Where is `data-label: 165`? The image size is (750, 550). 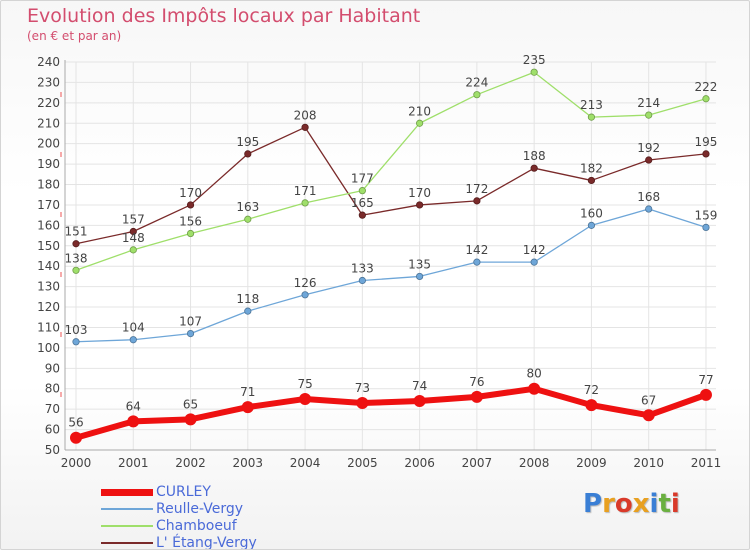 data-label: 165 is located at coordinates (362, 203).